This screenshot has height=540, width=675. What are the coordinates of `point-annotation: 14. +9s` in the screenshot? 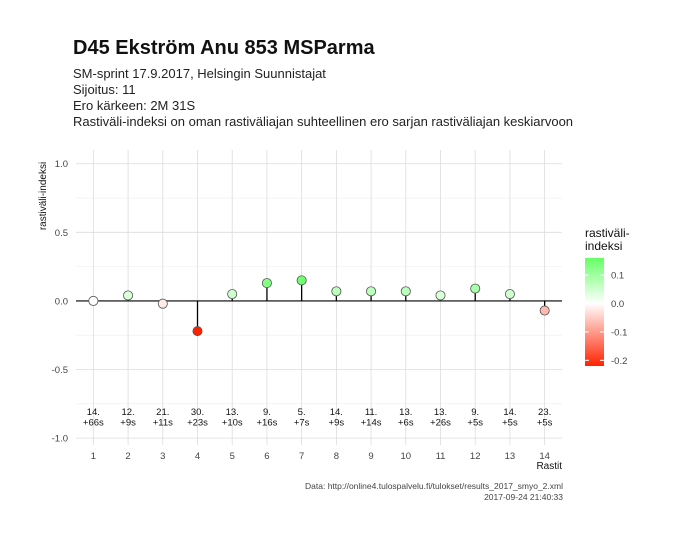 It's located at (337, 418).